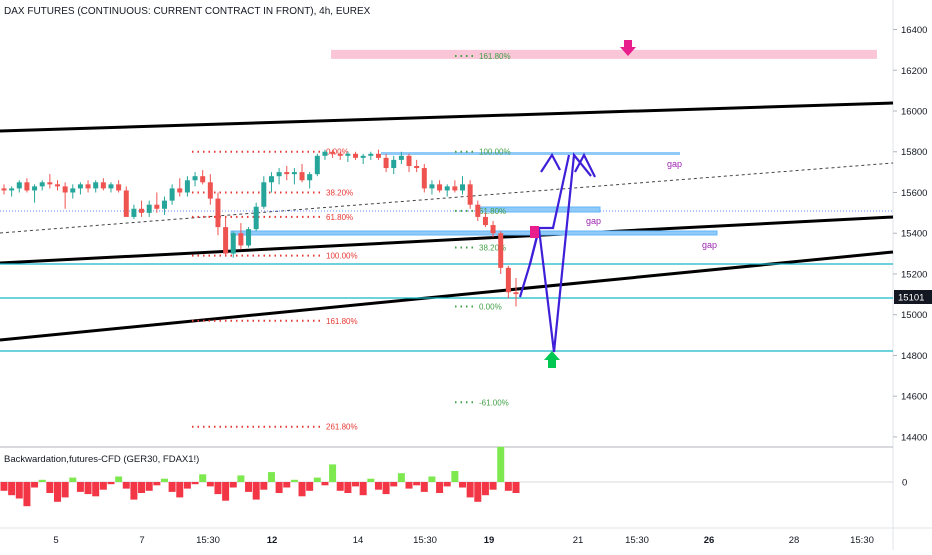  What do you see at coordinates (474, 233) in the screenshot?
I see `gap-box-lower` at bounding box center [474, 233].